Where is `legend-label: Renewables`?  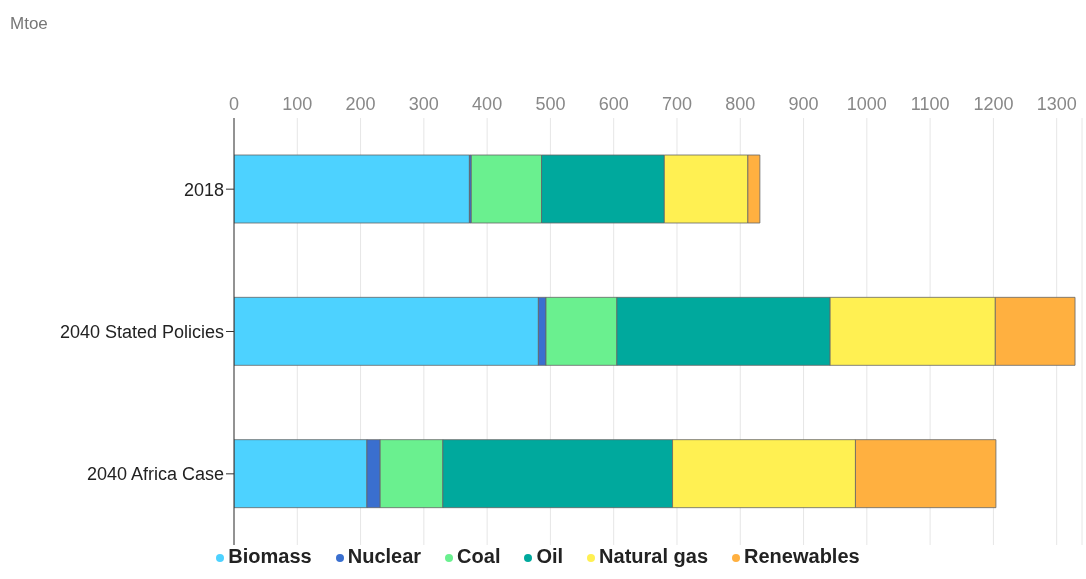
legend-label: Renewables is located at coordinates (802, 556).